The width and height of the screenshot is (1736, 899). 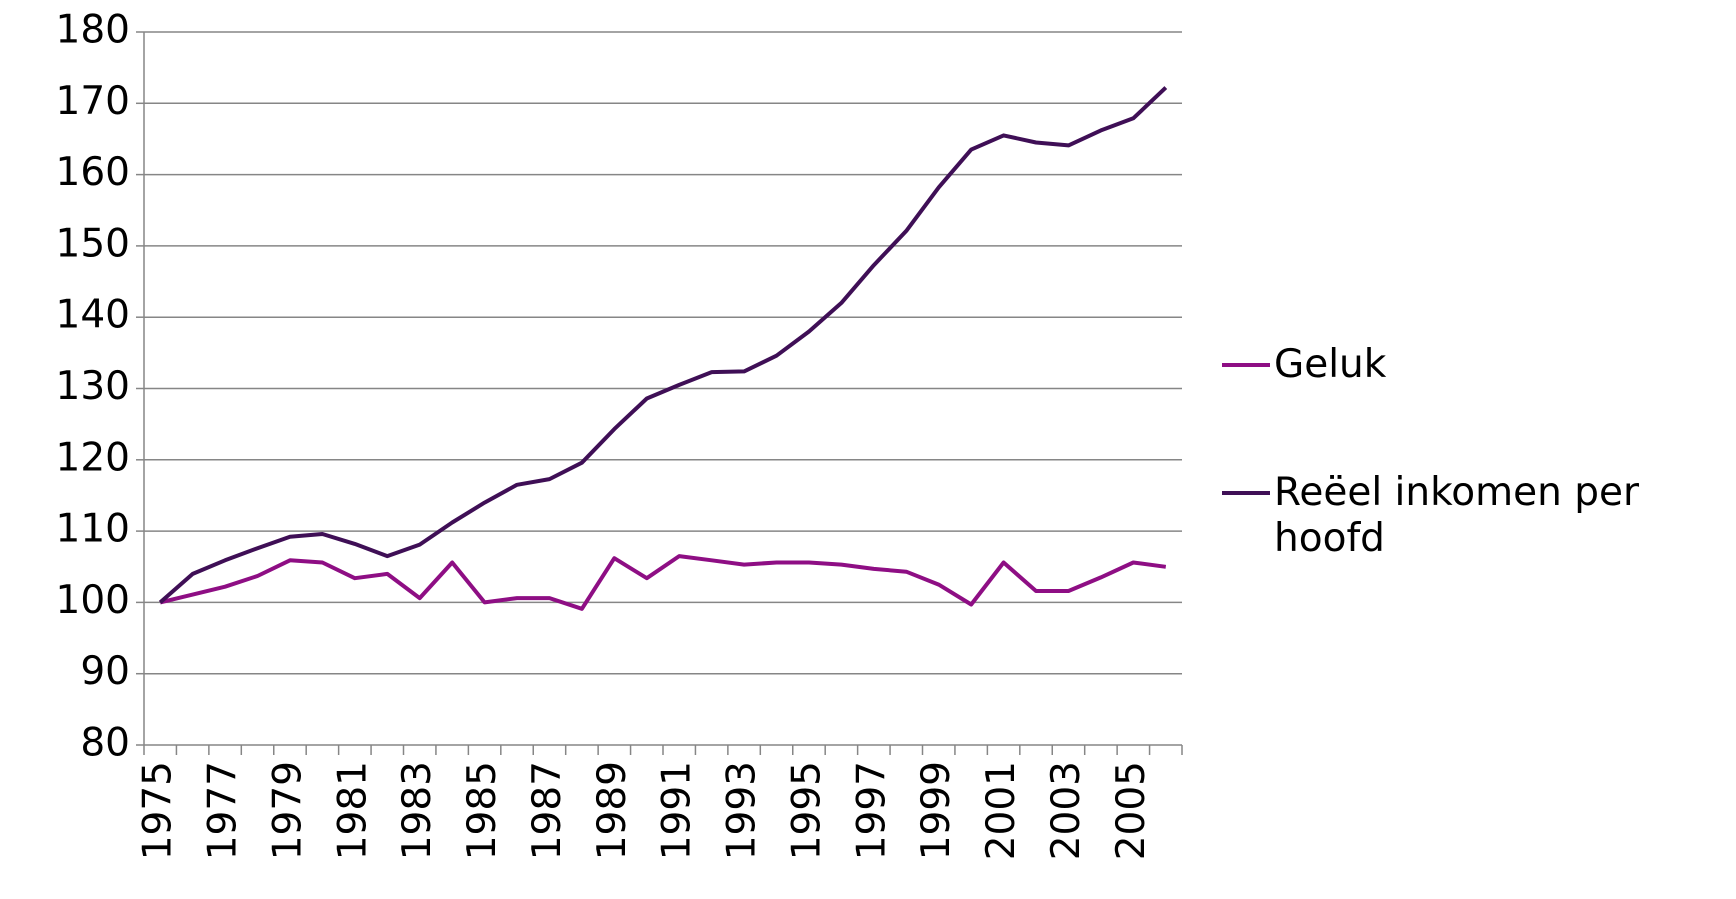 I want to click on y-tick-label: 90, so click(x=105, y=671).